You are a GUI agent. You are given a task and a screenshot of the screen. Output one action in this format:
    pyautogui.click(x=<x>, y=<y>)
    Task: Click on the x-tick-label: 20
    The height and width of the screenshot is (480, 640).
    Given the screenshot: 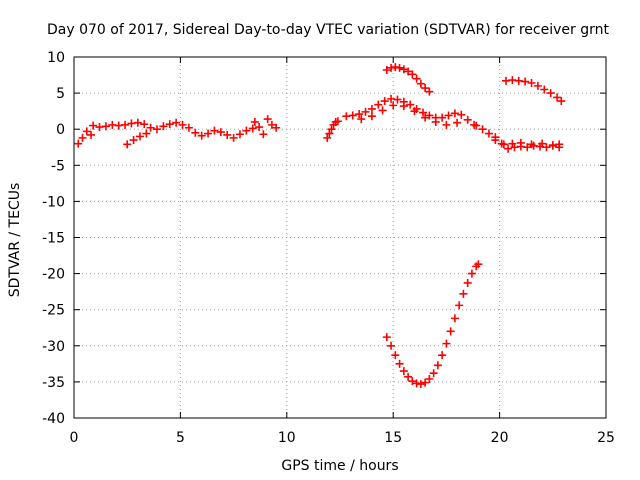 What is the action you would take?
    pyautogui.click(x=500, y=438)
    